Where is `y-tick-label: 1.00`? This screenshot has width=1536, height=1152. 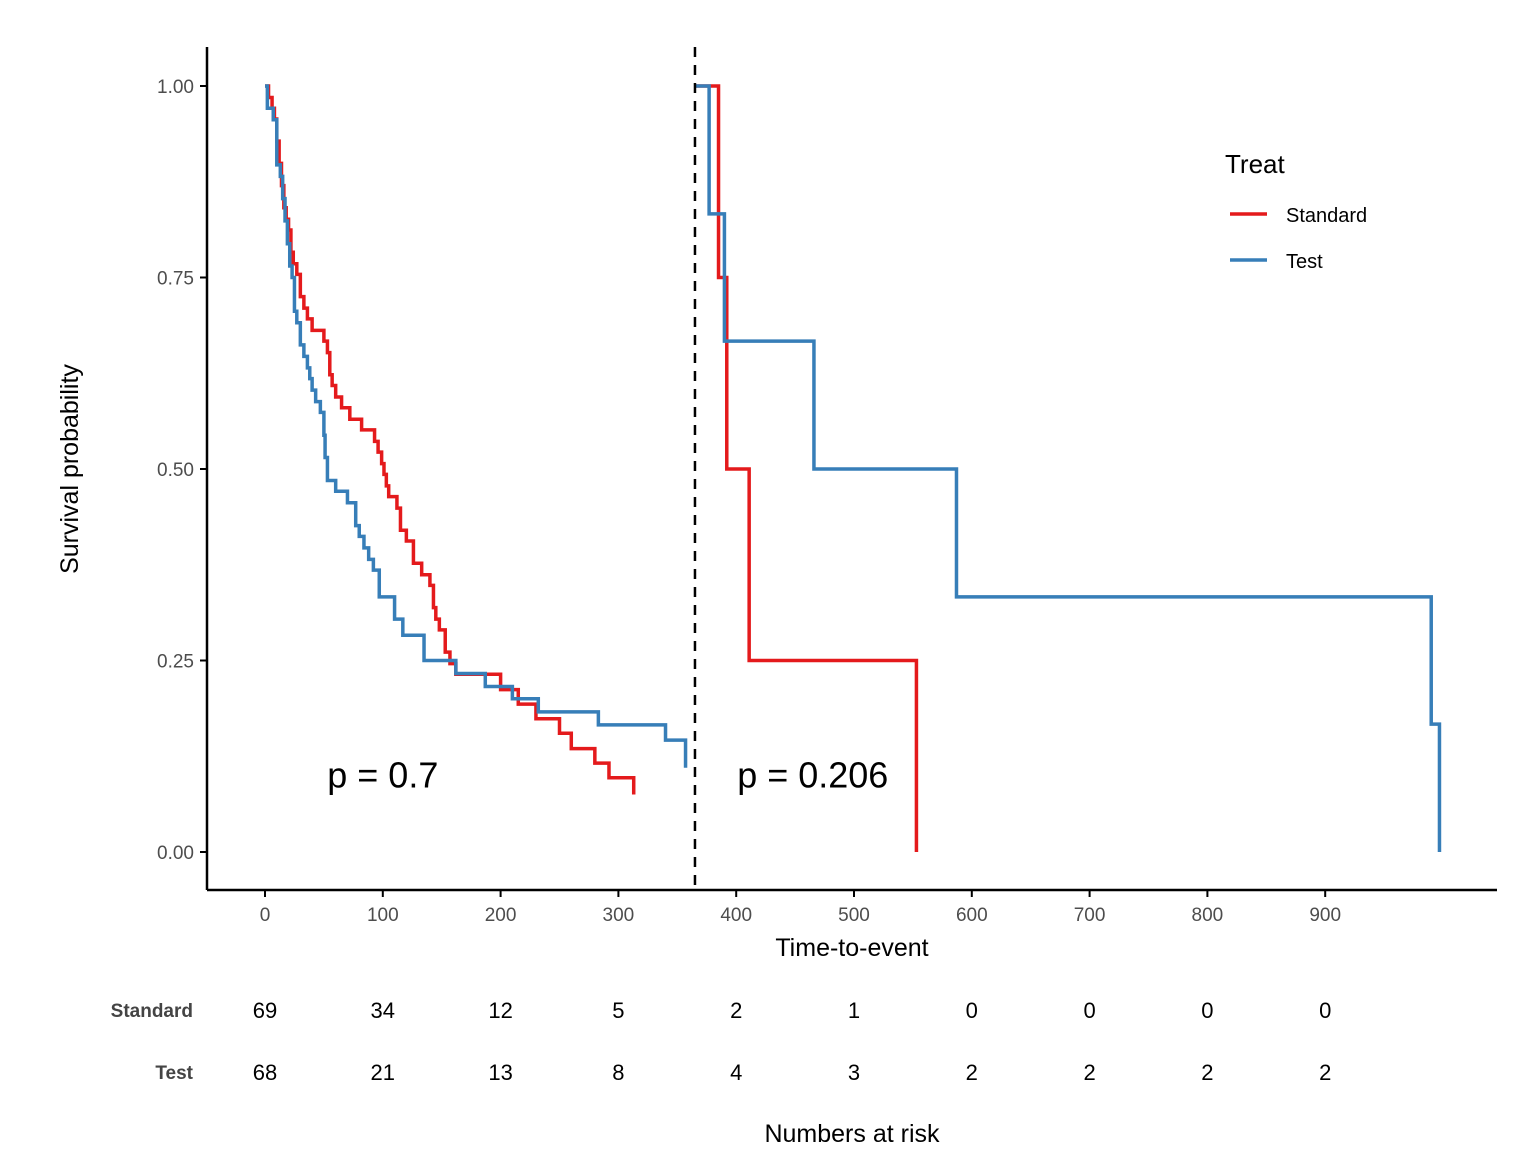 y-tick-label: 1.00 is located at coordinates (175, 87).